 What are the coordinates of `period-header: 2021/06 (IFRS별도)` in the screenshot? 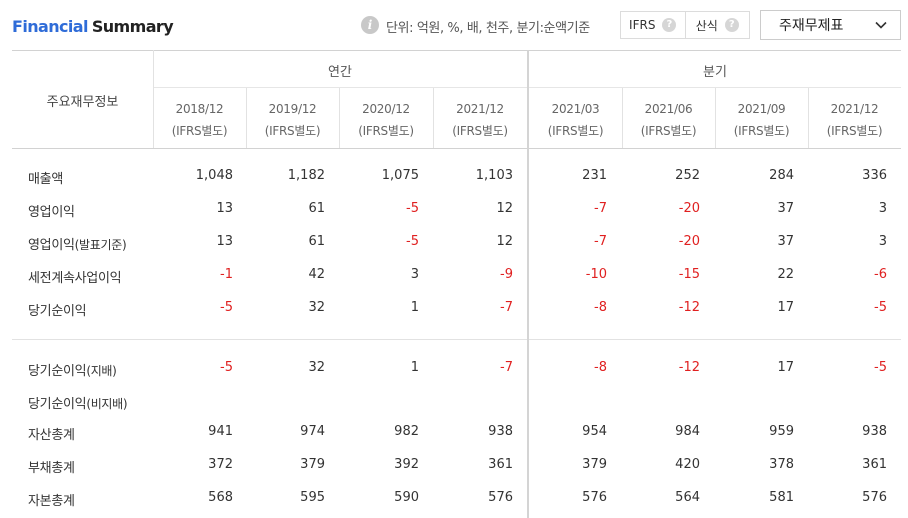 It's located at (668, 120).